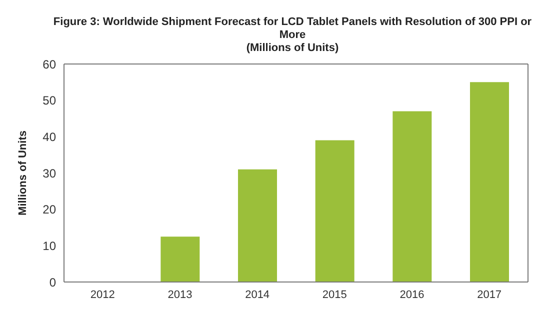 The image size is (545, 322). I want to click on x-tick-label: 2015, so click(334, 294).